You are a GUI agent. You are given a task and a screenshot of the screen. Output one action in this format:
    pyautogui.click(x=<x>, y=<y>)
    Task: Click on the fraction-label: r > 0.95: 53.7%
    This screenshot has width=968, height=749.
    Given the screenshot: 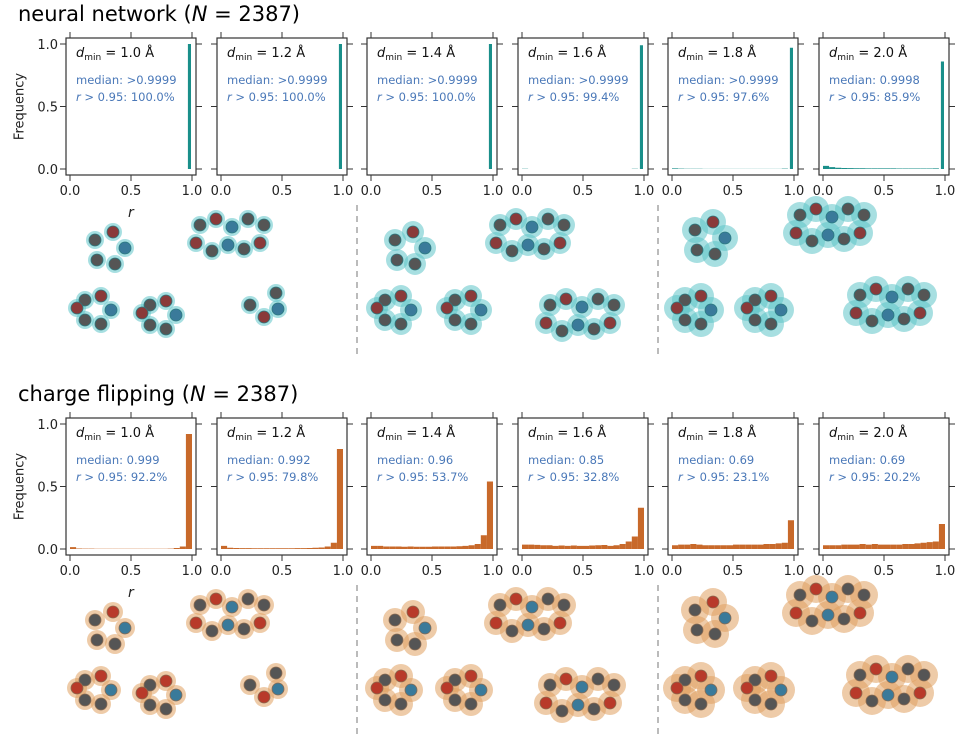 What is the action you would take?
    pyautogui.click(x=422, y=477)
    